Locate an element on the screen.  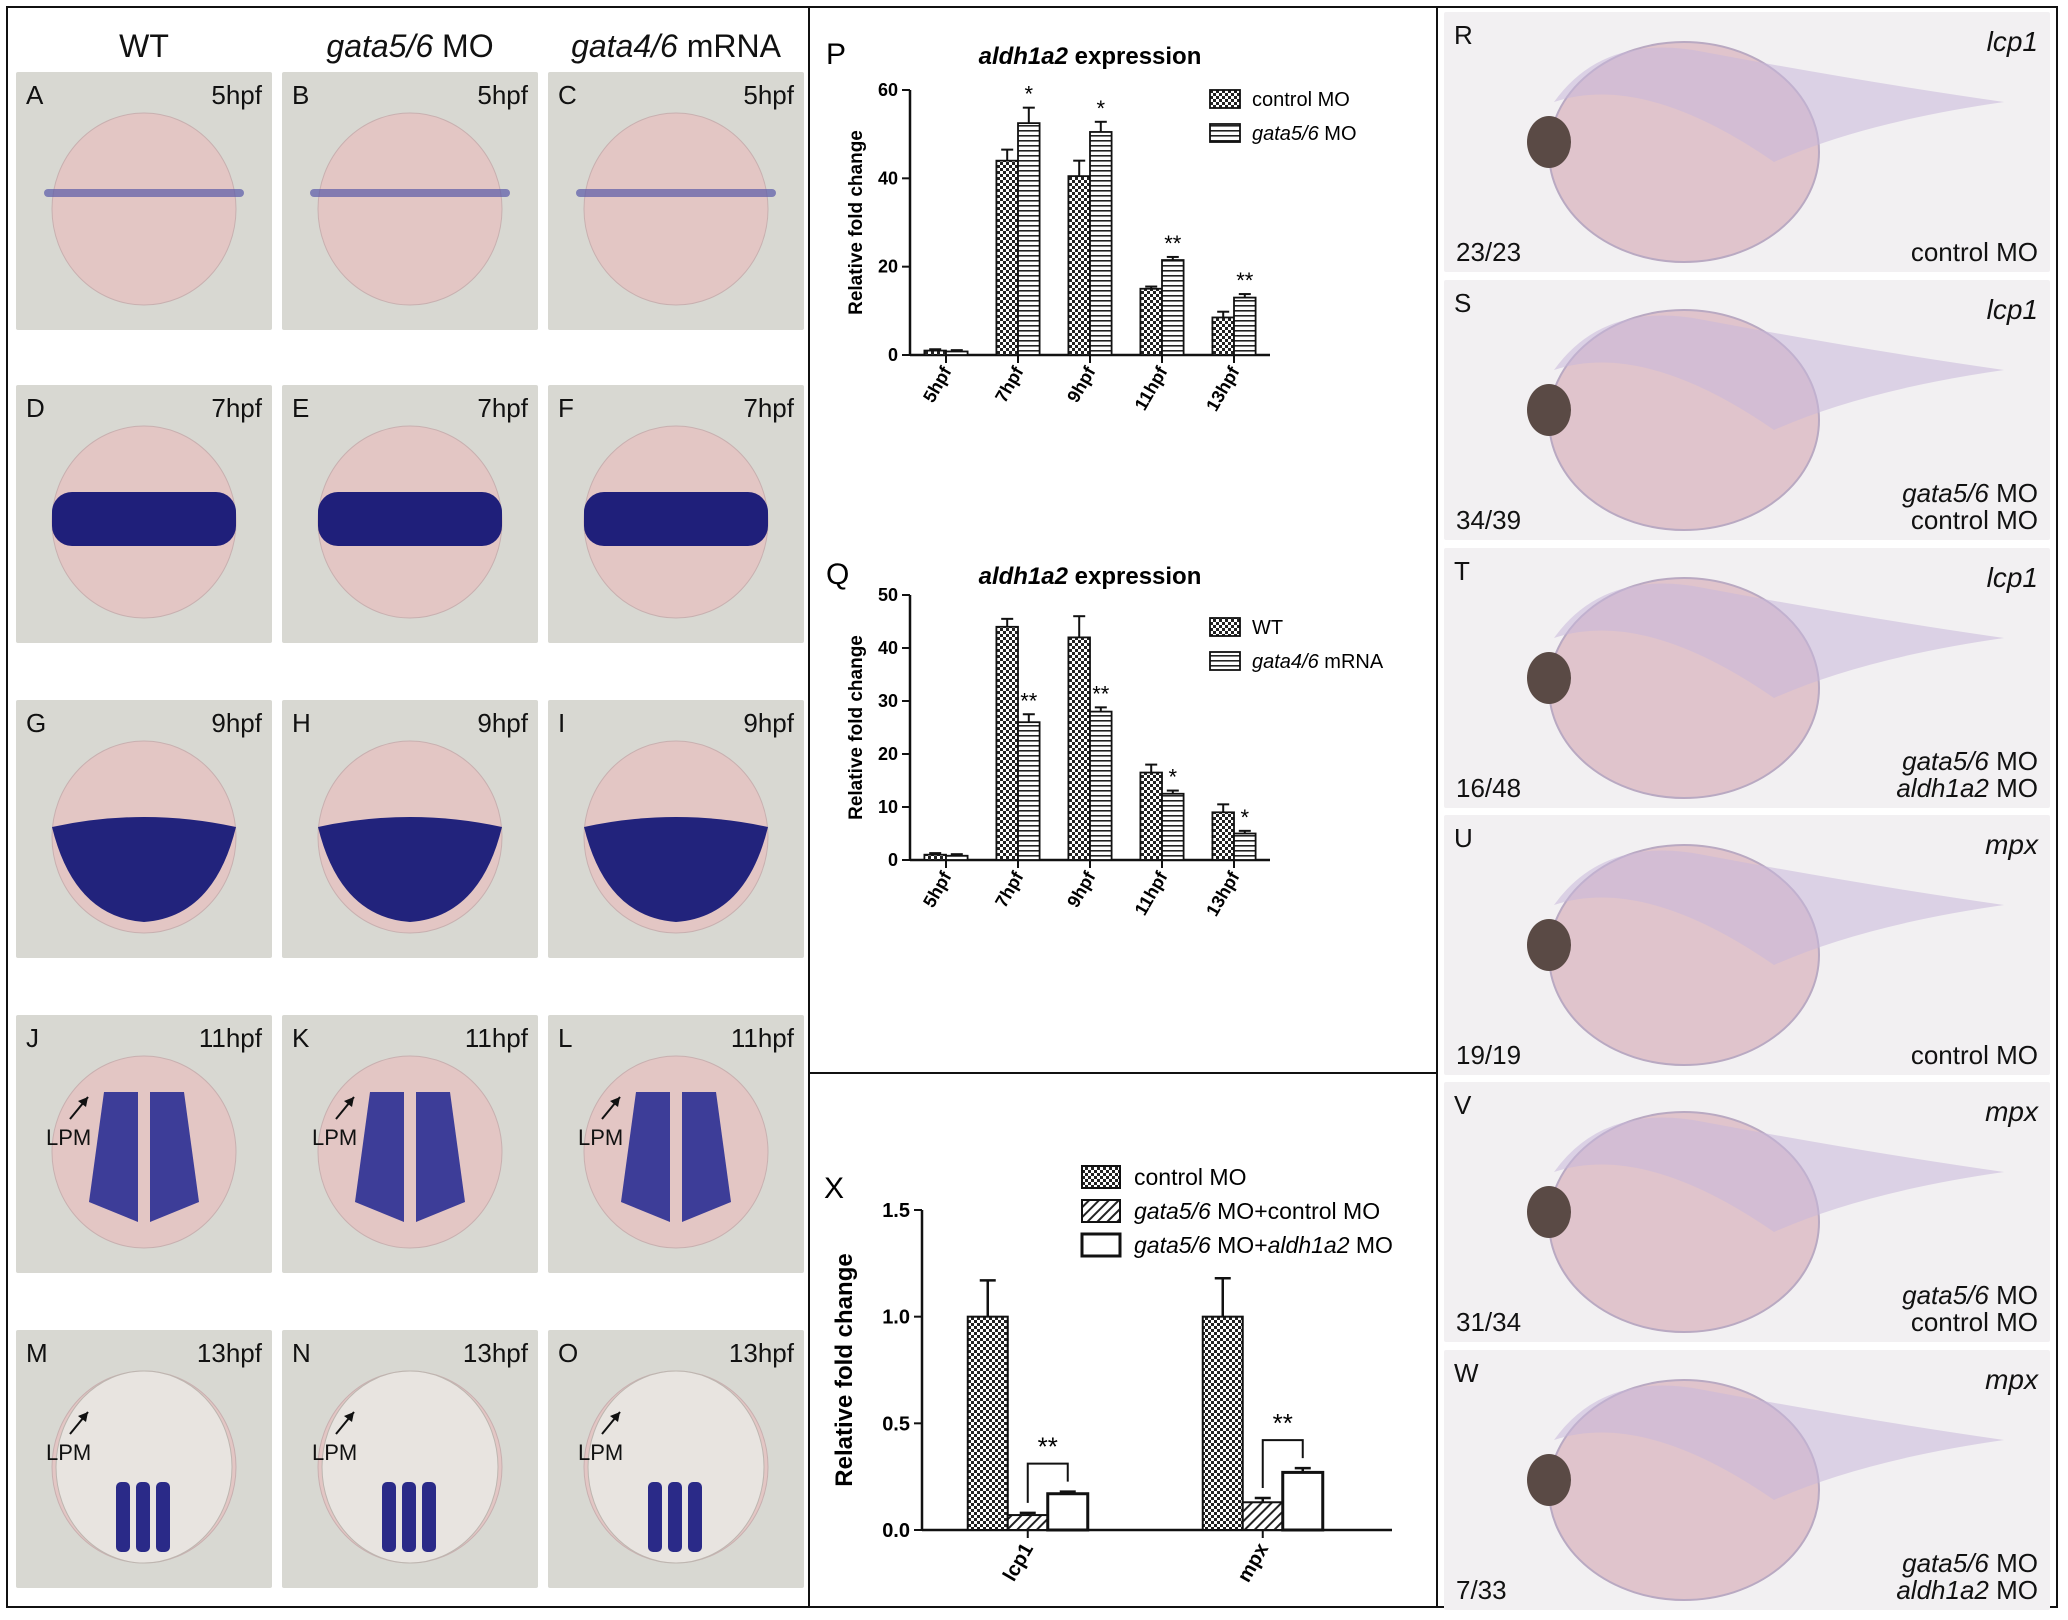
embryo-count: 16/48 is located at coordinates (1489, 788).